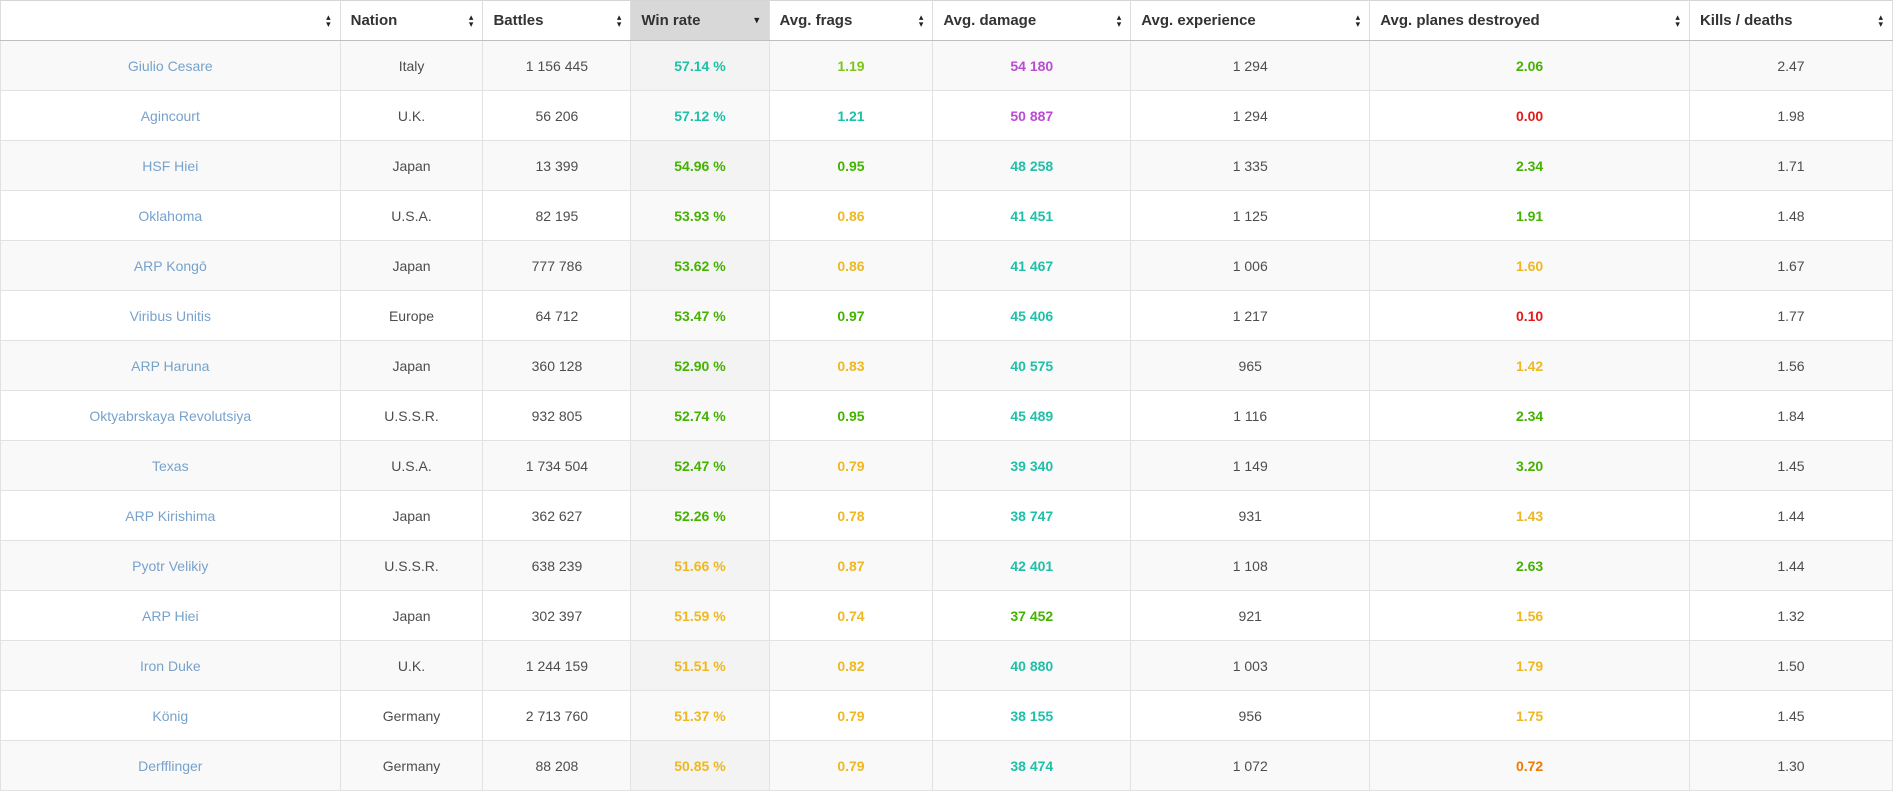 Image resolution: width=1893 pixels, height=791 pixels. What do you see at coordinates (557, 415) in the screenshot?
I see `battles-cell: 932 805` at bounding box center [557, 415].